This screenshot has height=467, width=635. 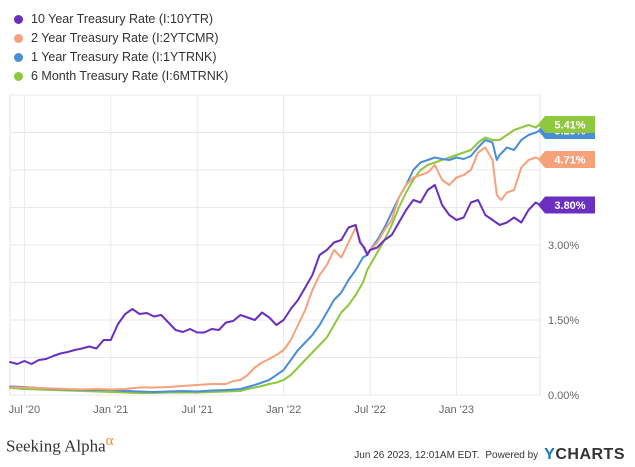 What do you see at coordinates (109, 441) in the screenshot?
I see `alpha-icon: α` at bounding box center [109, 441].